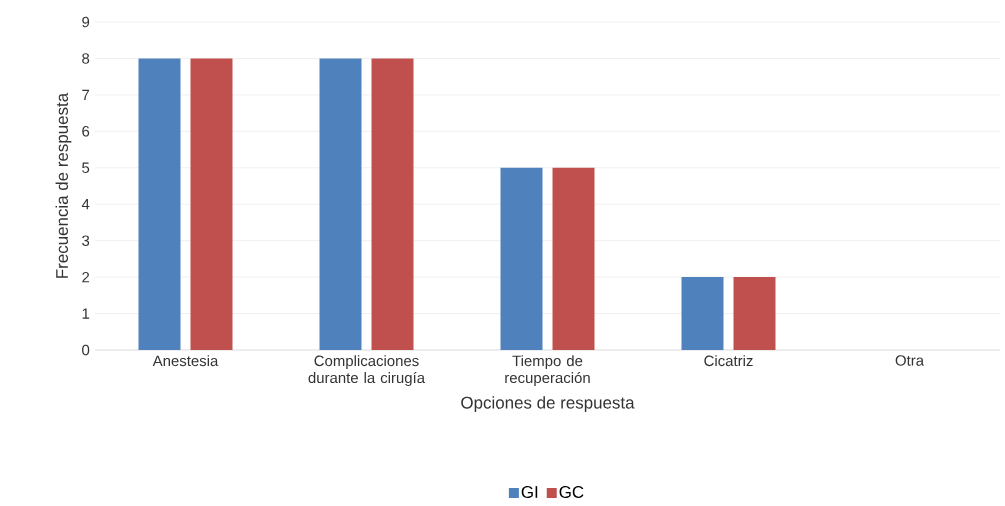 The width and height of the screenshot is (1005, 506). What do you see at coordinates (529, 491) in the screenshot?
I see `legend-label: GI` at bounding box center [529, 491].